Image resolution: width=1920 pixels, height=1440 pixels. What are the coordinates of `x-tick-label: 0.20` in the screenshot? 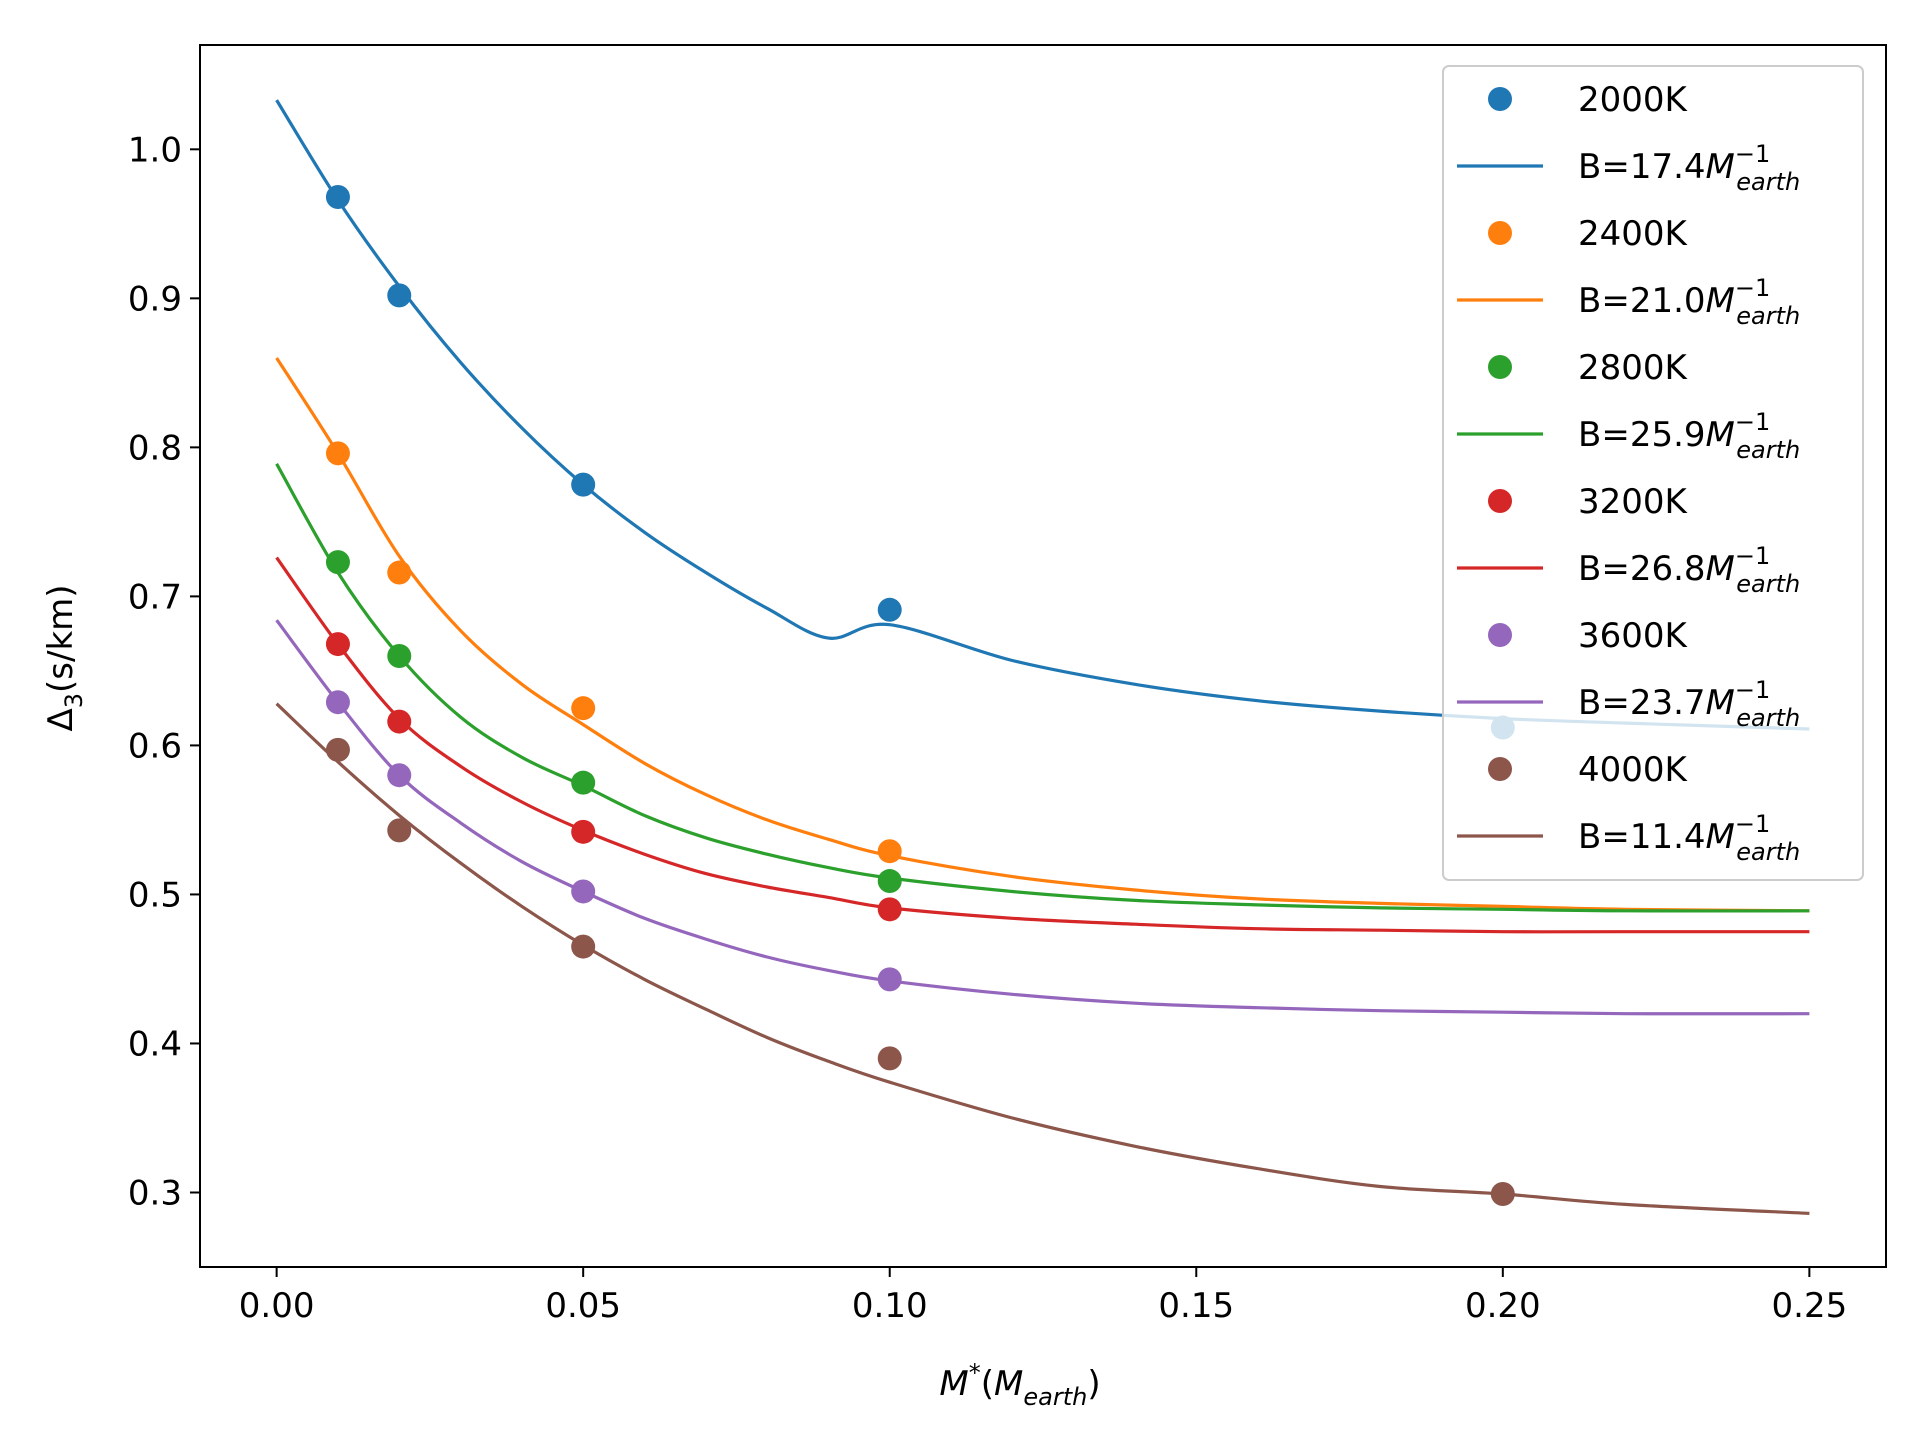 It's located at (1503, 1306).